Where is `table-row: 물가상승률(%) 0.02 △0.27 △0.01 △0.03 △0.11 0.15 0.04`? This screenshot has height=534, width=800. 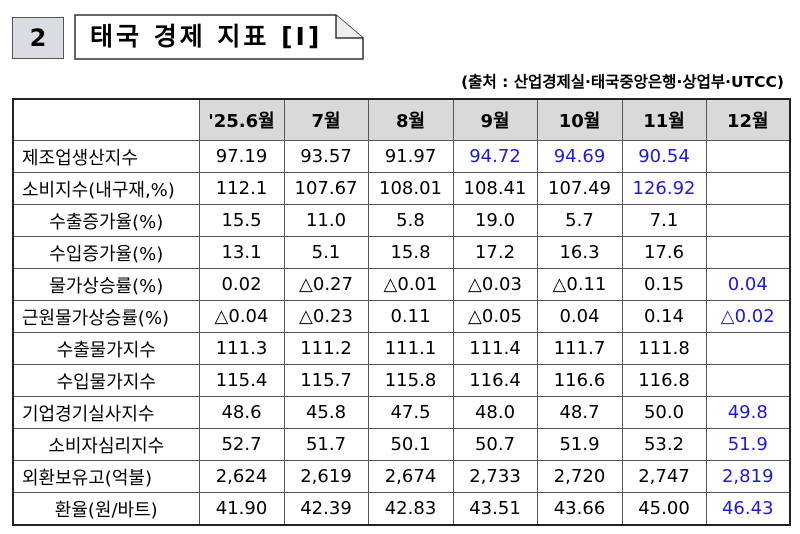
table-row: 물가상승률(%) 0.02 △0.27 △0.01 △0.03 △0.11 0.15 0.04 is located at coordinates (401, 284).